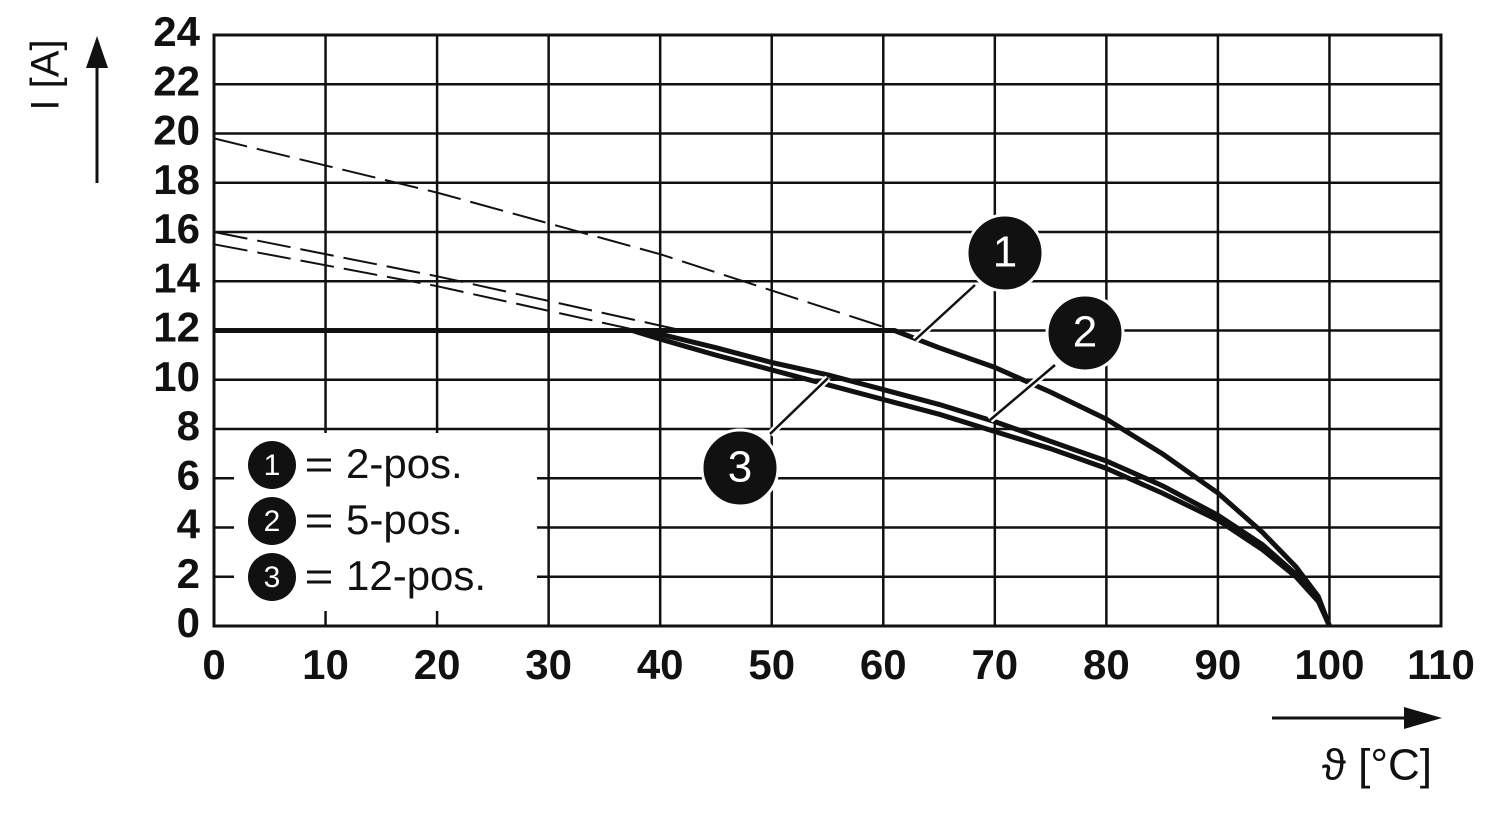  I want to click on callout-number: 2, so click(1085, 332).